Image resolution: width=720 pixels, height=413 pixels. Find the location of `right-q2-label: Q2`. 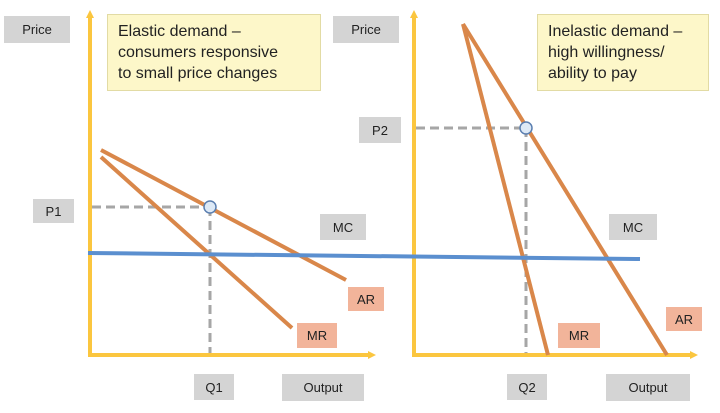

right-q2-label: Q2 is located at coordinates (527, 387).